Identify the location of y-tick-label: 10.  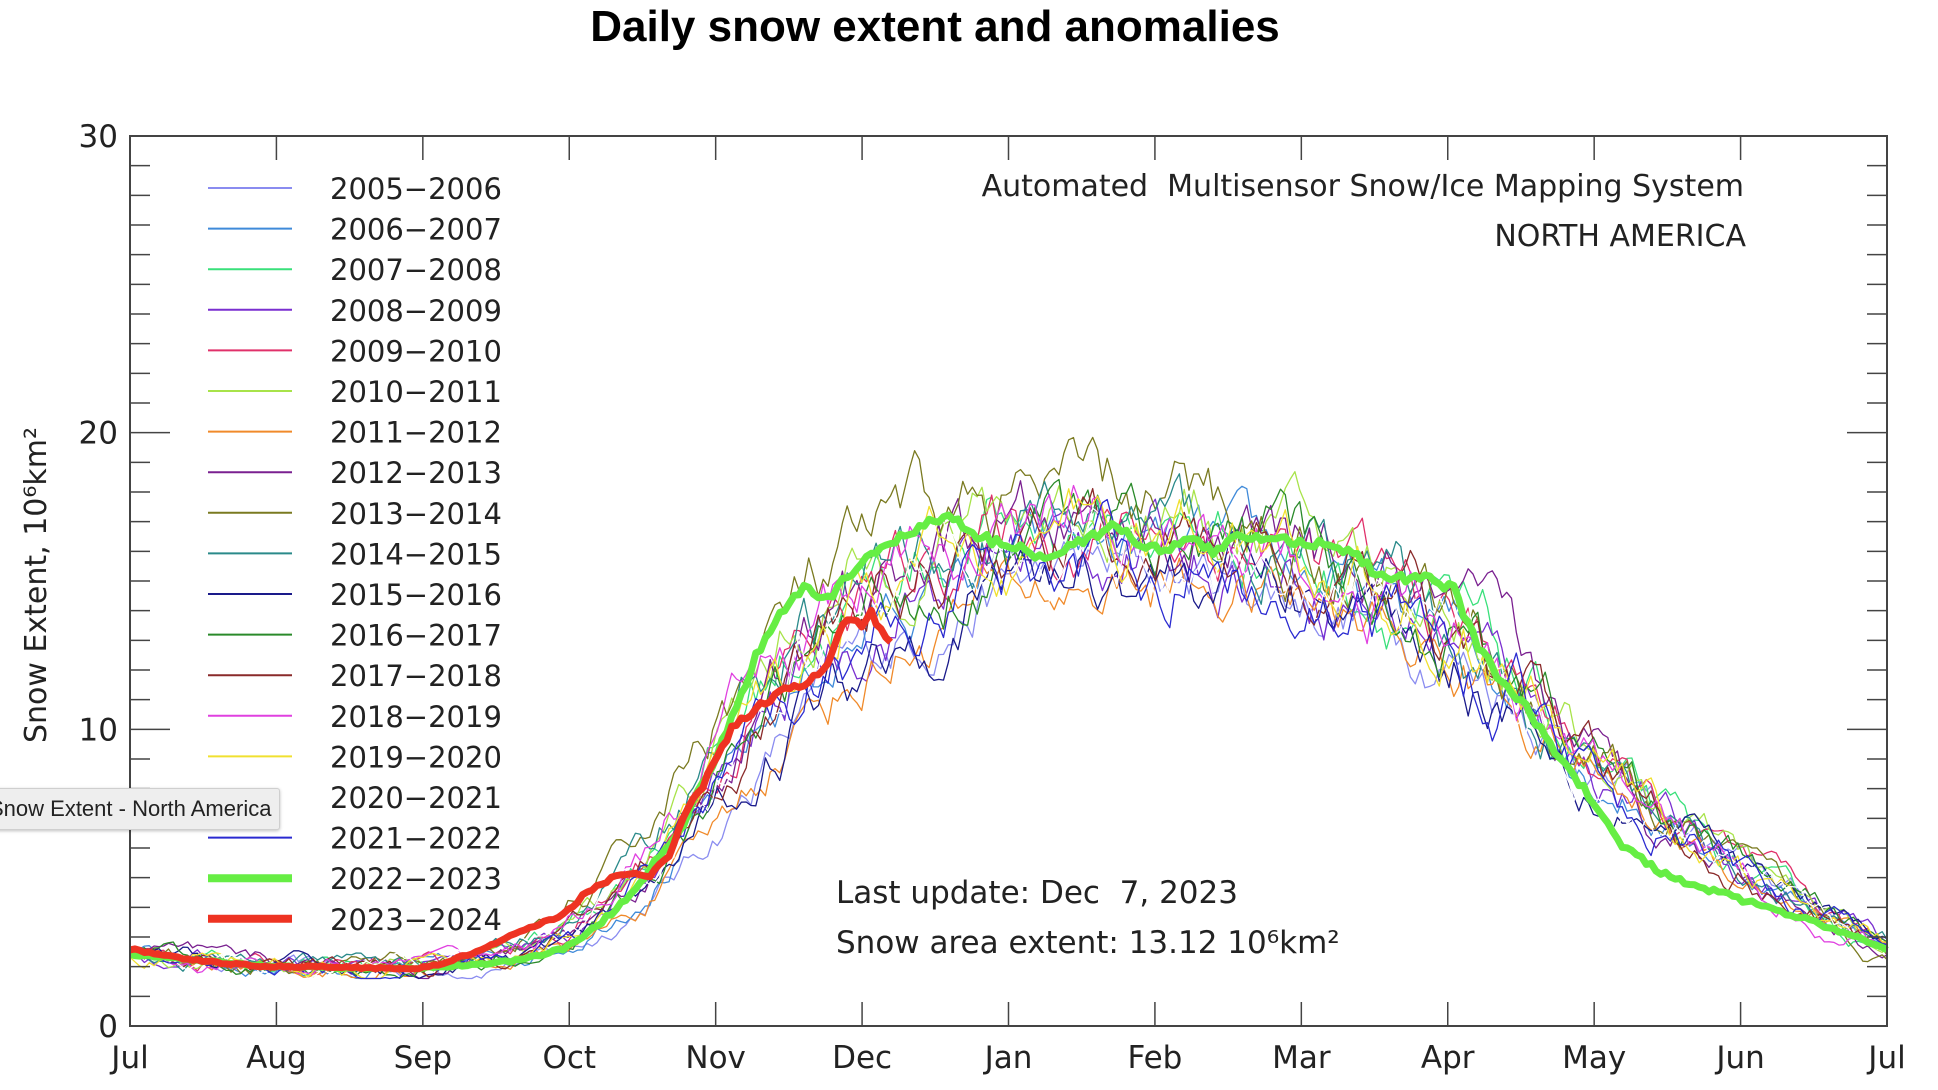
(98, 730).